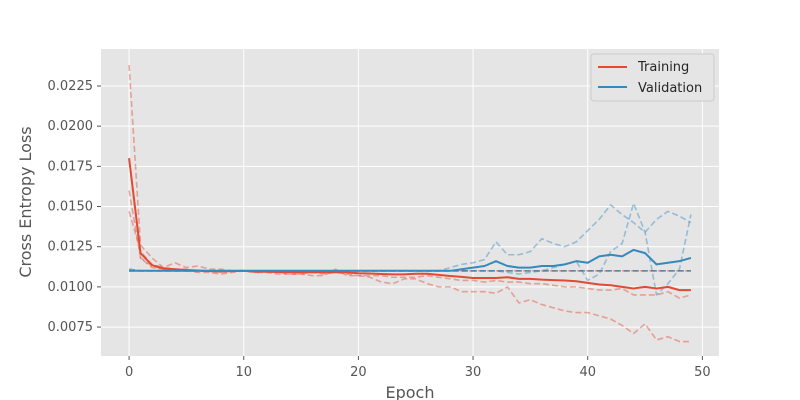  What do you see at coordinates (418, 368) in the screenshot?
I see `x-axis-ticks: 0 10 20 30 40 50` at bounding box center [418, 368].